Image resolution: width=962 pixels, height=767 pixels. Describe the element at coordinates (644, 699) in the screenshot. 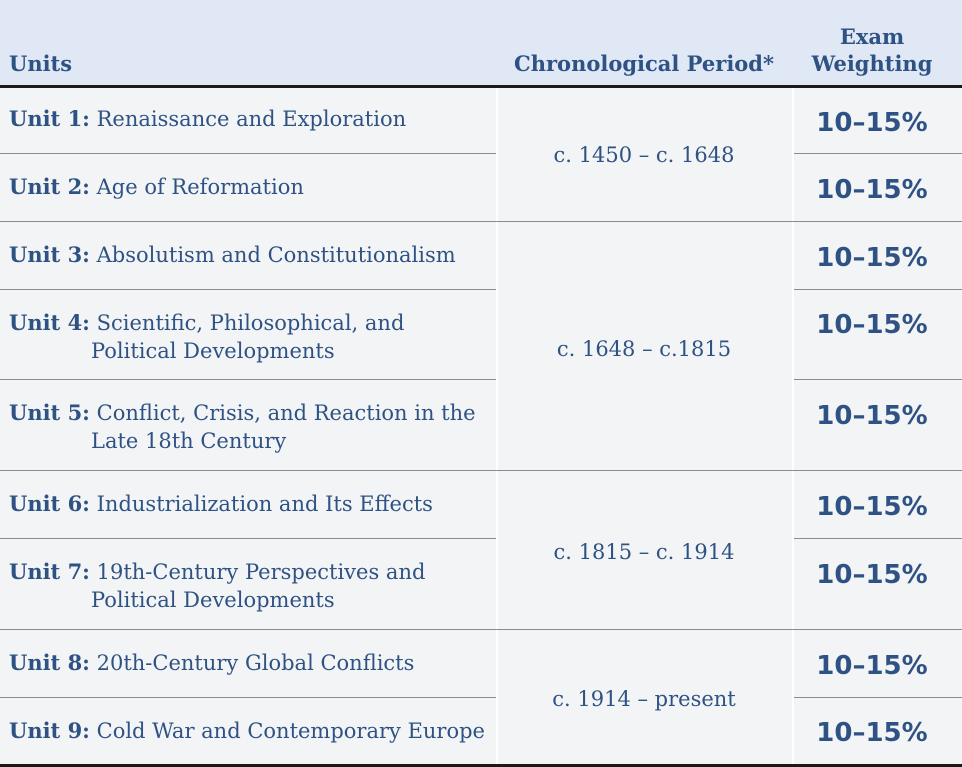

I see `period-4: c. 1914 – present` at that location.